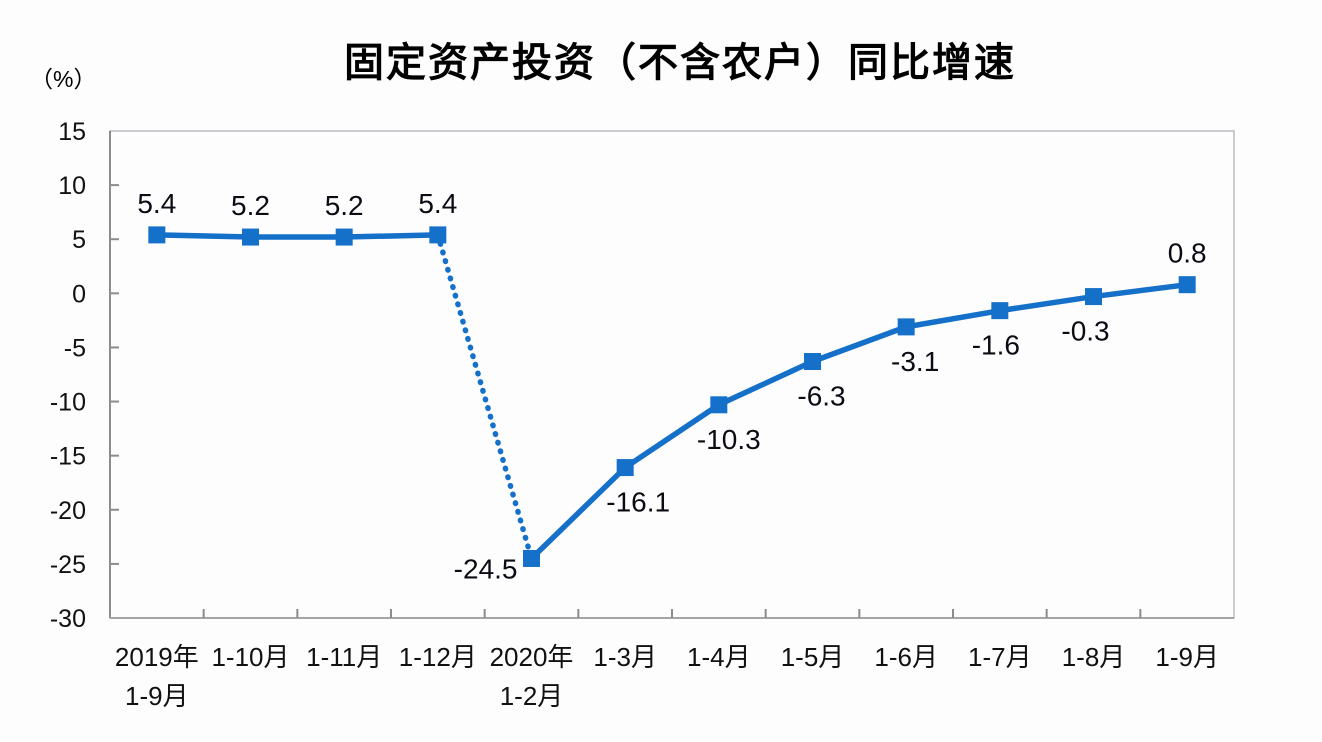 The height and width of the screenshot is (742, 1322). Describe the element at coordinates (813, 657) in the screenshot. I see `x-axis-label: 1-5月` at that location.